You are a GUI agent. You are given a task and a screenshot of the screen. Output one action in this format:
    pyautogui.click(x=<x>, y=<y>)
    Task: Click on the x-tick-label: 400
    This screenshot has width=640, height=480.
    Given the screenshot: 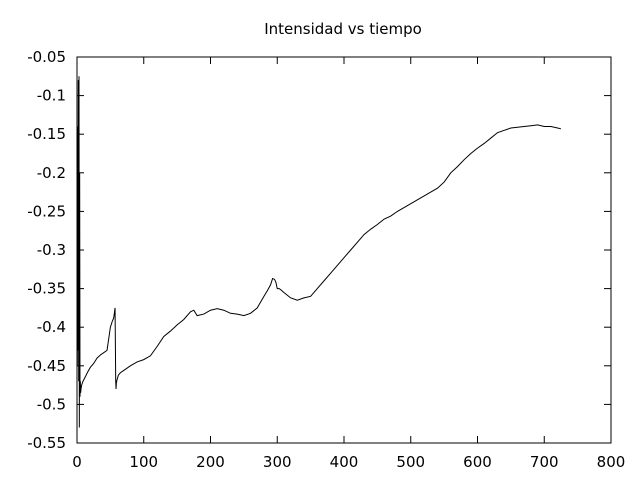 What is the action you would take?
    pyautogui.click(x=344, y=462)
    